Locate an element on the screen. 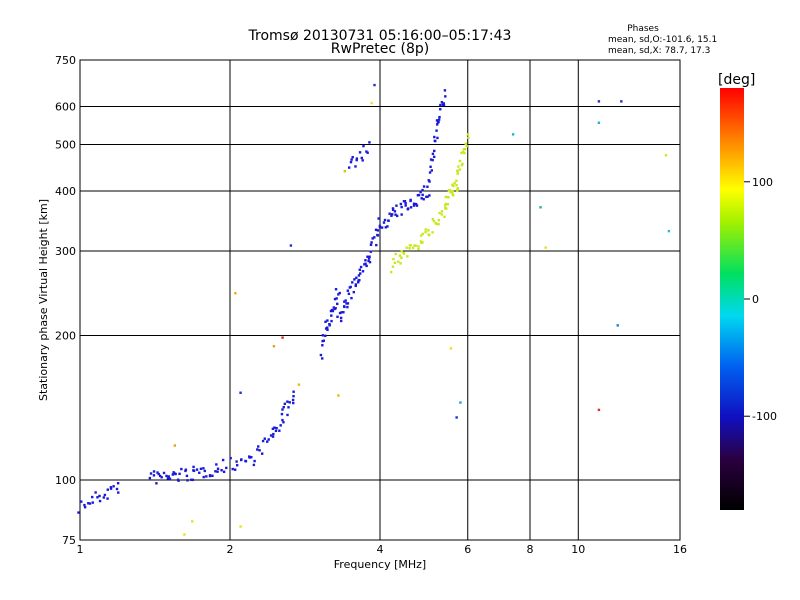  x-tick-label: 16 is located at coordinates (680, 549).